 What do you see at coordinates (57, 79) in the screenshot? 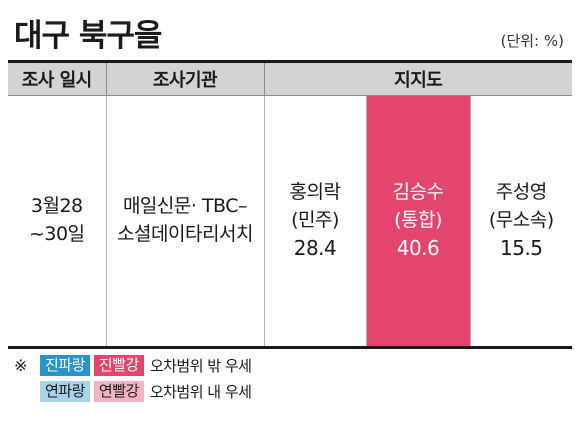
I see `header-date: 조사 일시` at bounding box center [57, 79].